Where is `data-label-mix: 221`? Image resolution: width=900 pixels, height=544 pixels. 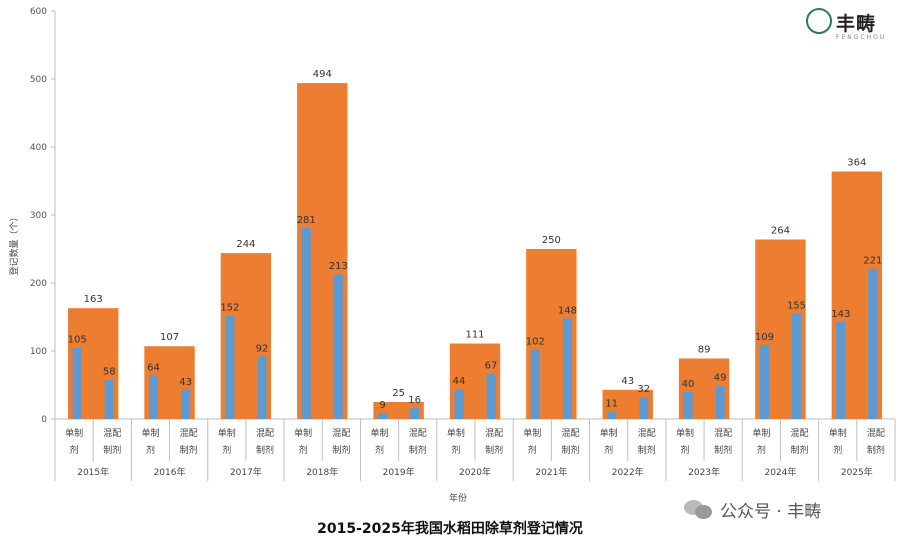 data-label-mix: 221 is located at coordinates (872, 261).